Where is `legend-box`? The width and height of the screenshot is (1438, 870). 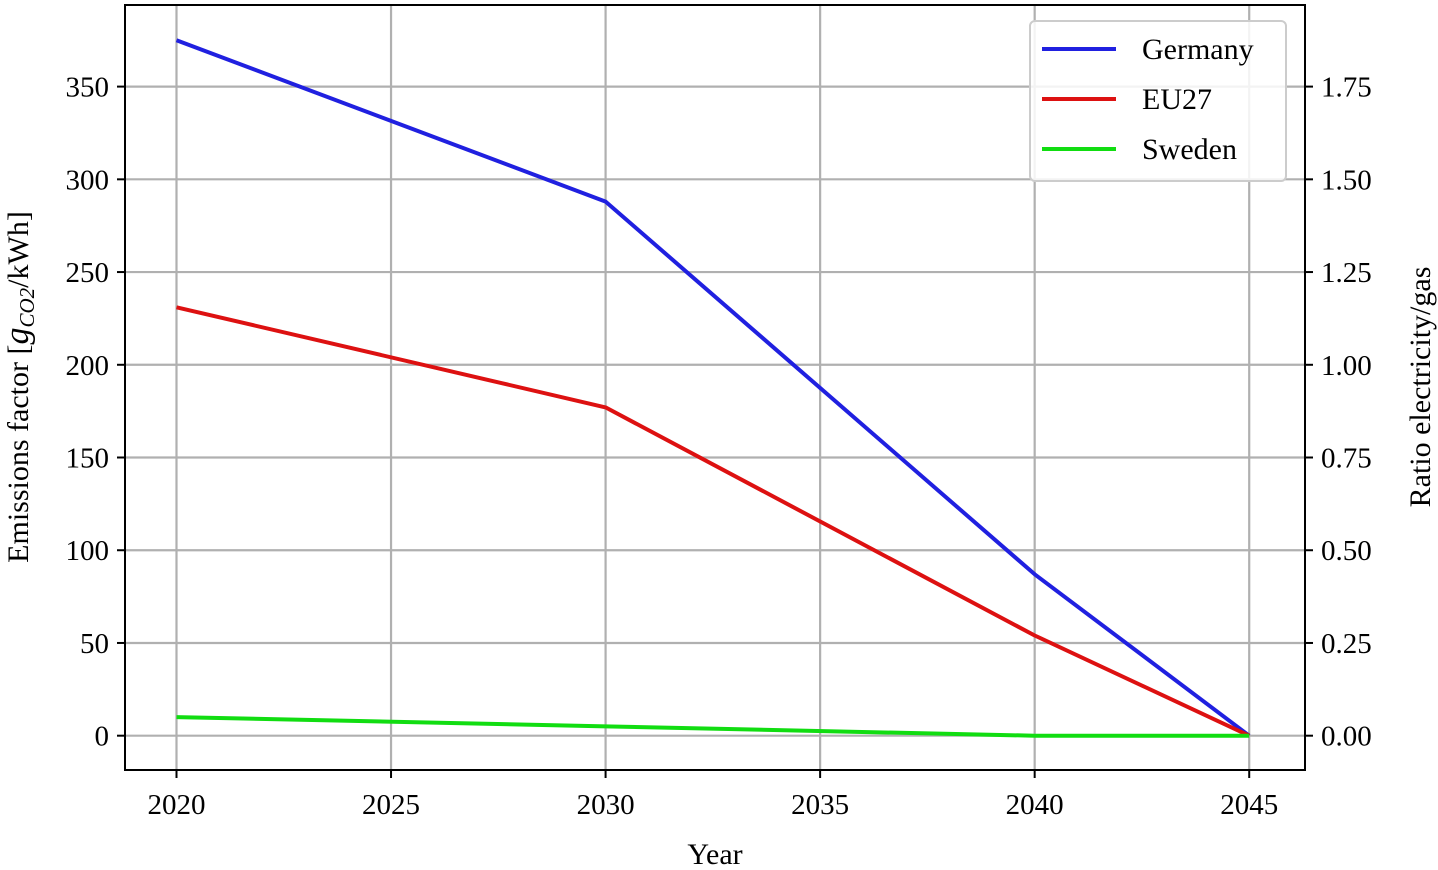
legend-box is located at coordinates (1158, 101).